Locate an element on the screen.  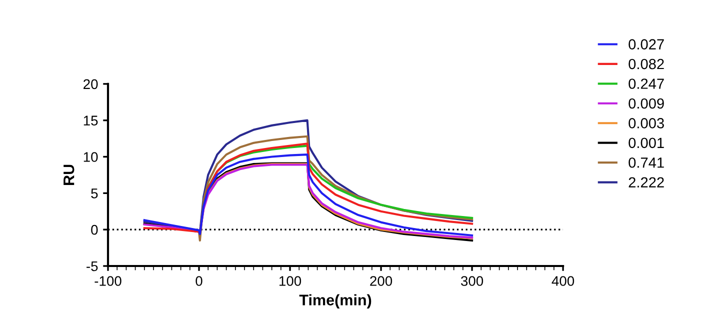
x-tick-label: 300 is located at coordinates (472, 281).